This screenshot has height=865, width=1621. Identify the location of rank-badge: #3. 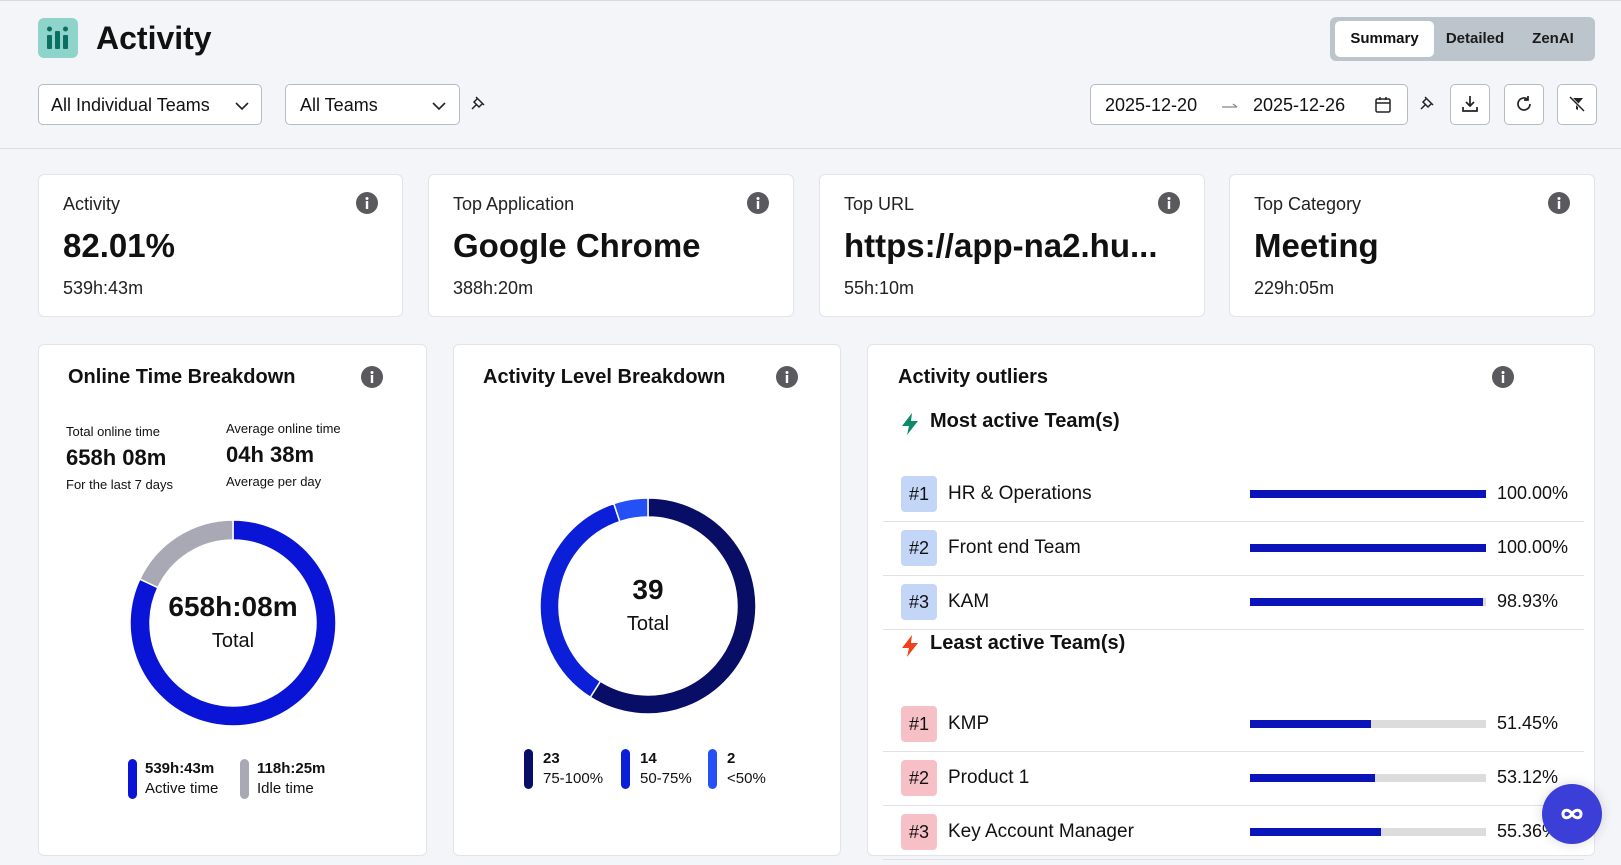
(919, 602).